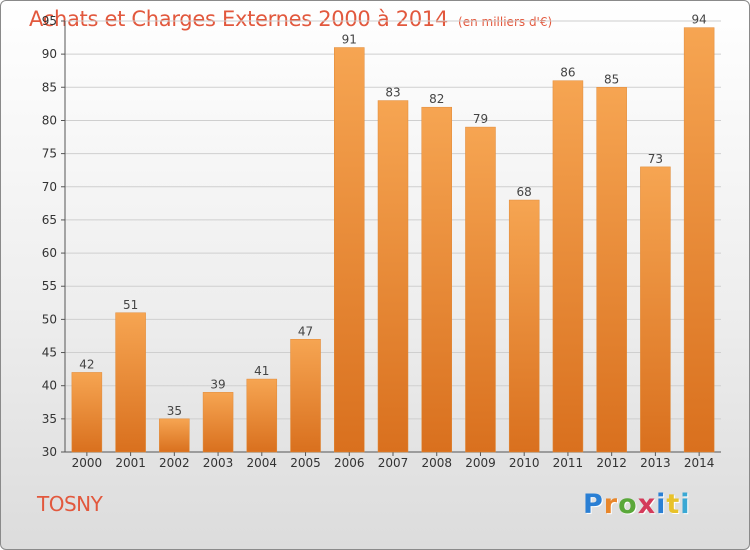  I want to click on x-tick-label: 2000, so click(87, 463).